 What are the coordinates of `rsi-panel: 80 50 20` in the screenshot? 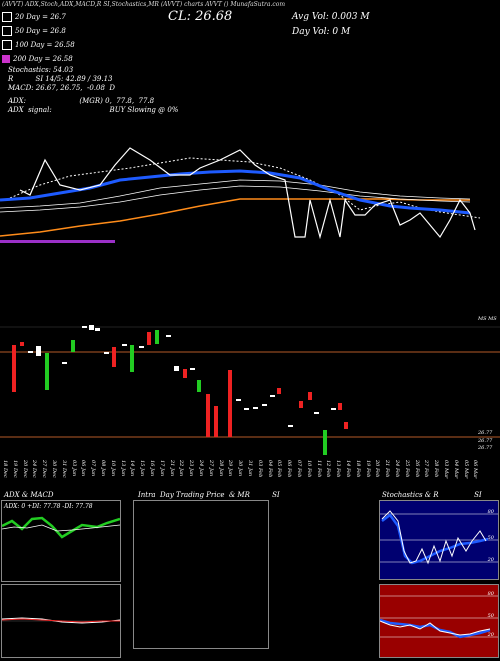 It's located at (439, 621).